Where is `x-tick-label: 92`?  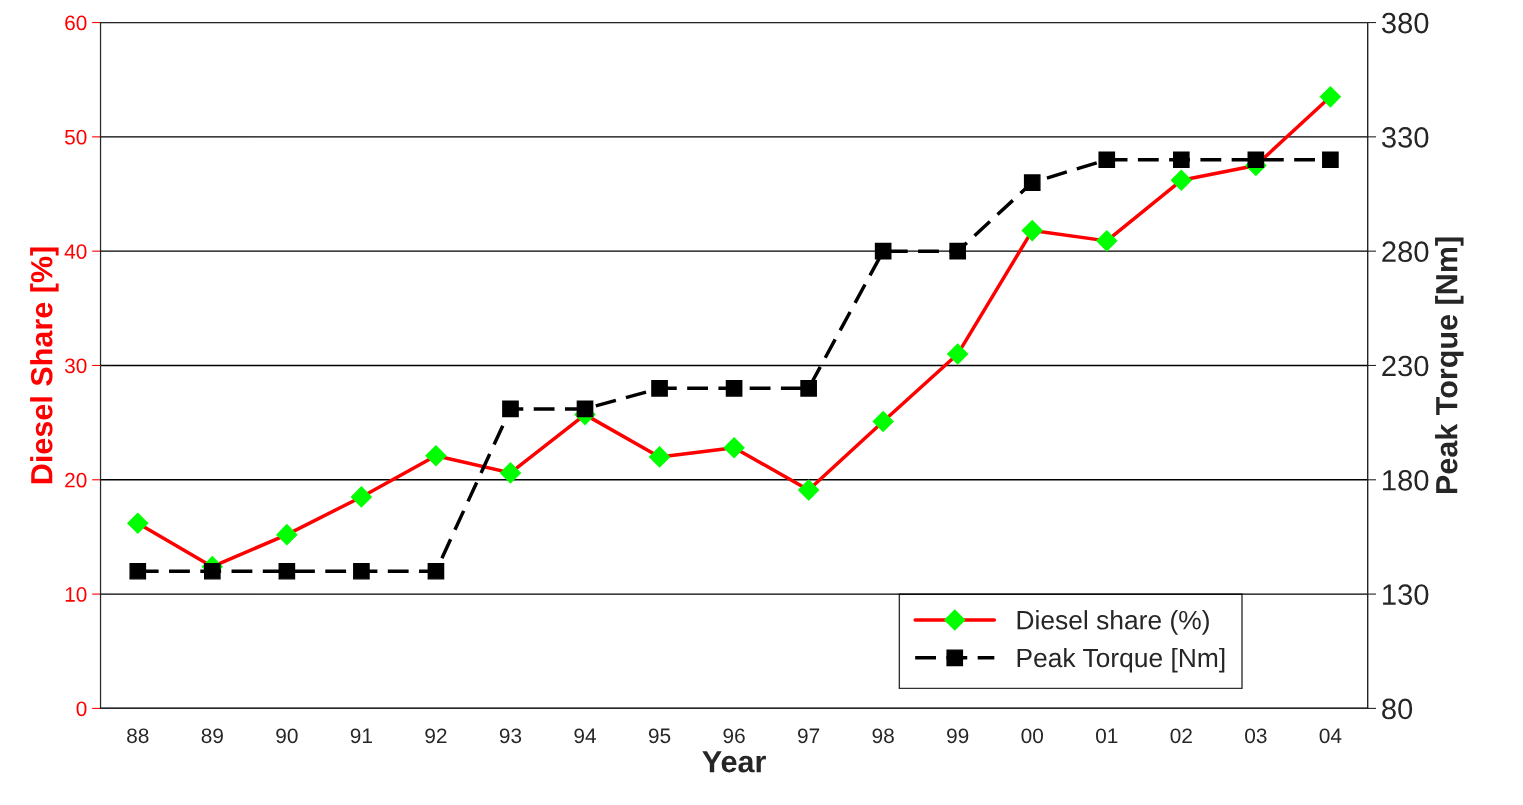
x-tick-label: 92 is located at coordinates (436, 736).